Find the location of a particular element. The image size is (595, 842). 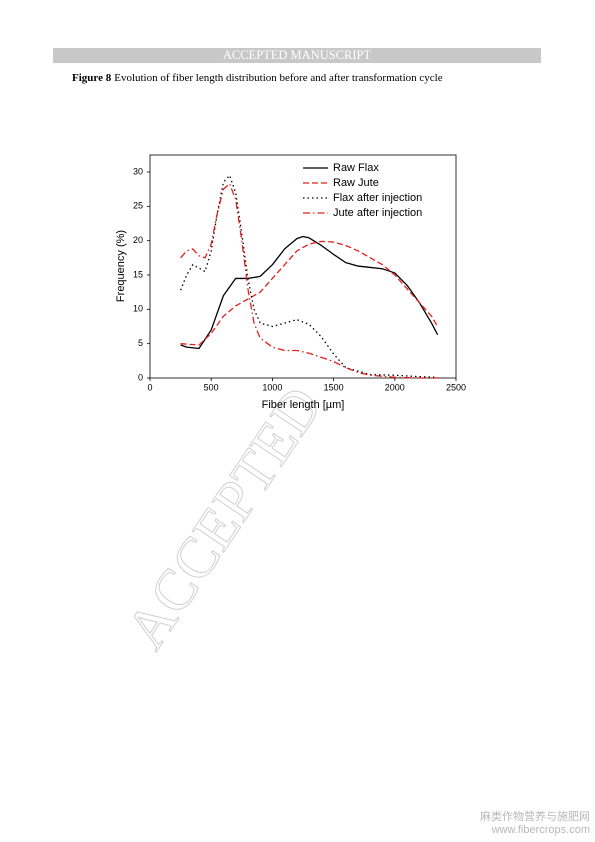

y-tick-label: 5 is located at coordinates (140, 343).